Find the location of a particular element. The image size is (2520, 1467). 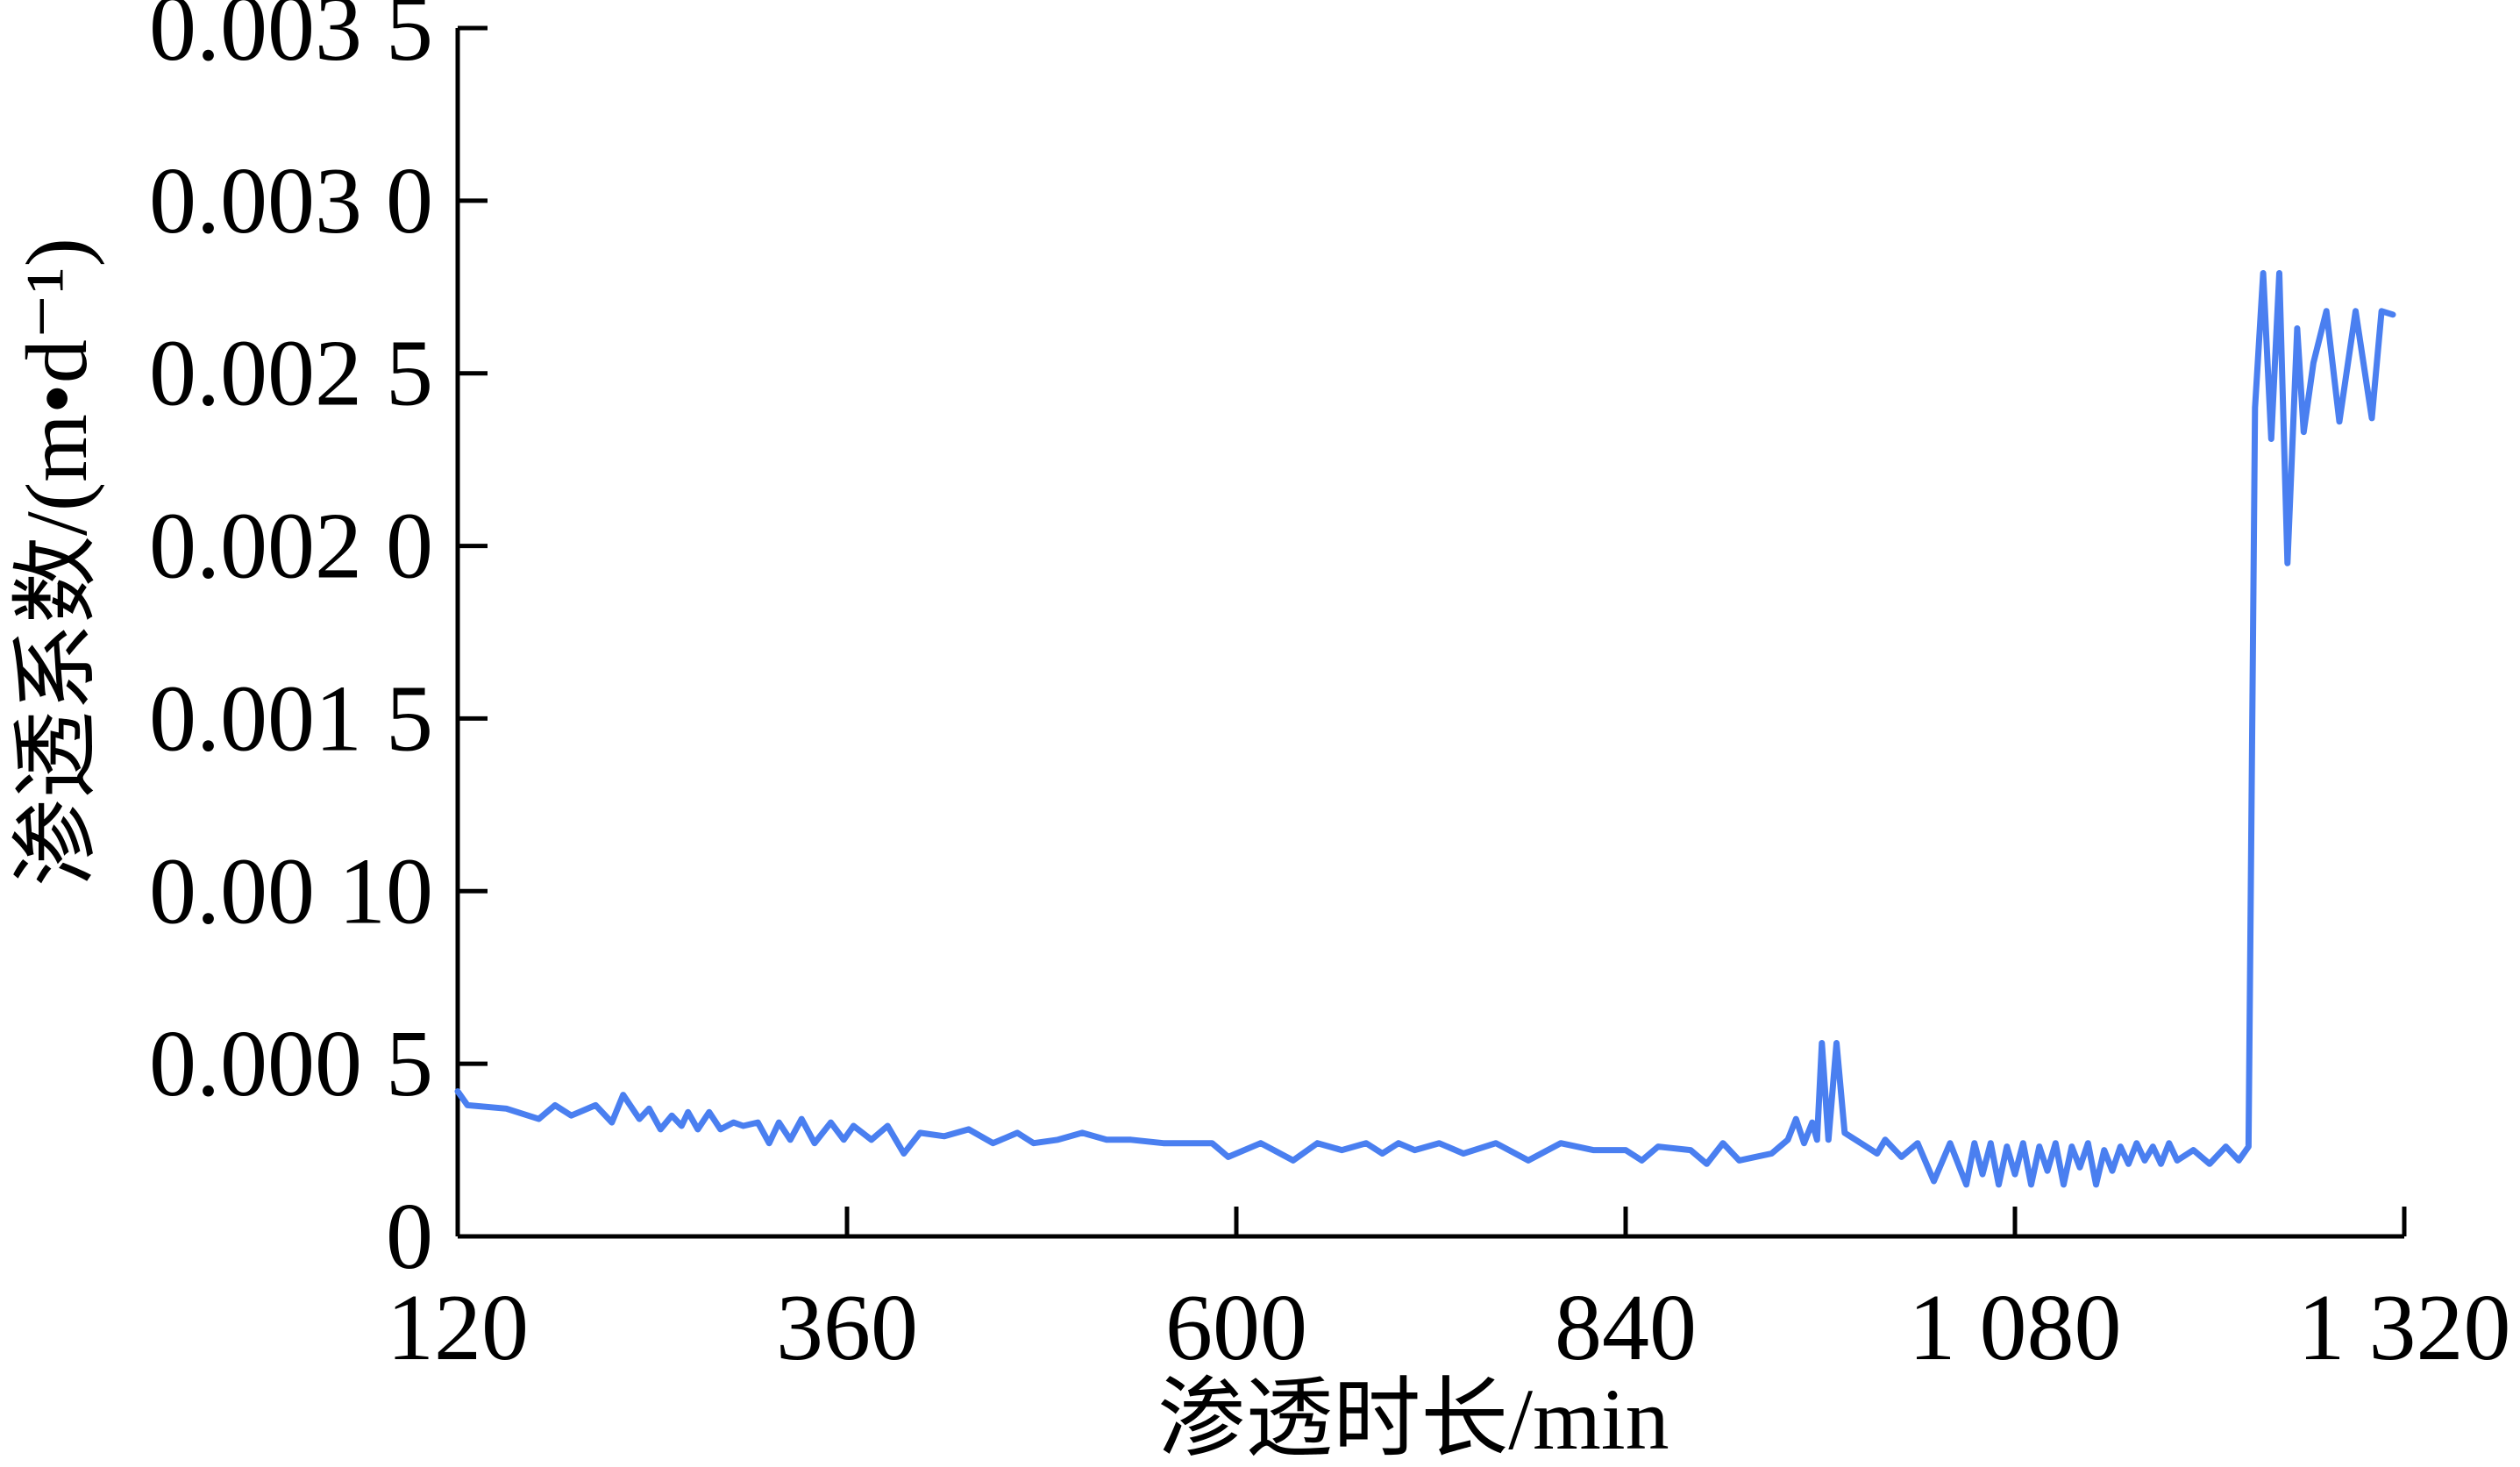

x-tick-label: 360 is located at coordinates (847, 1328).